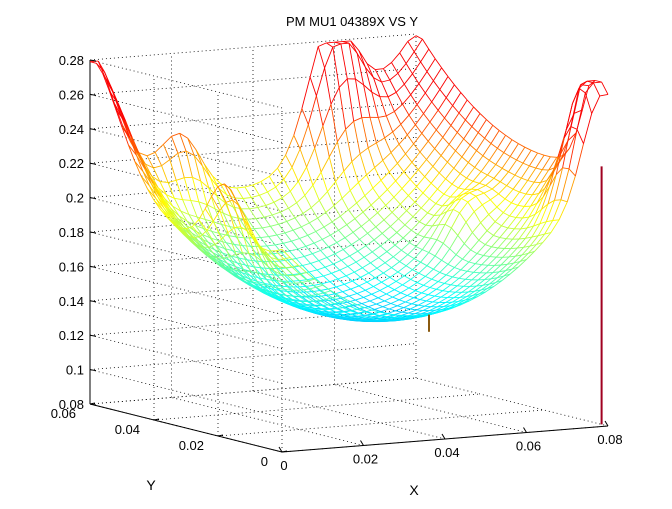 This screenshot has width=672, height=509. Describe the element at coordinates (191, 445) in the screenshot. I see `y-tick-label: 0.02` at that location.